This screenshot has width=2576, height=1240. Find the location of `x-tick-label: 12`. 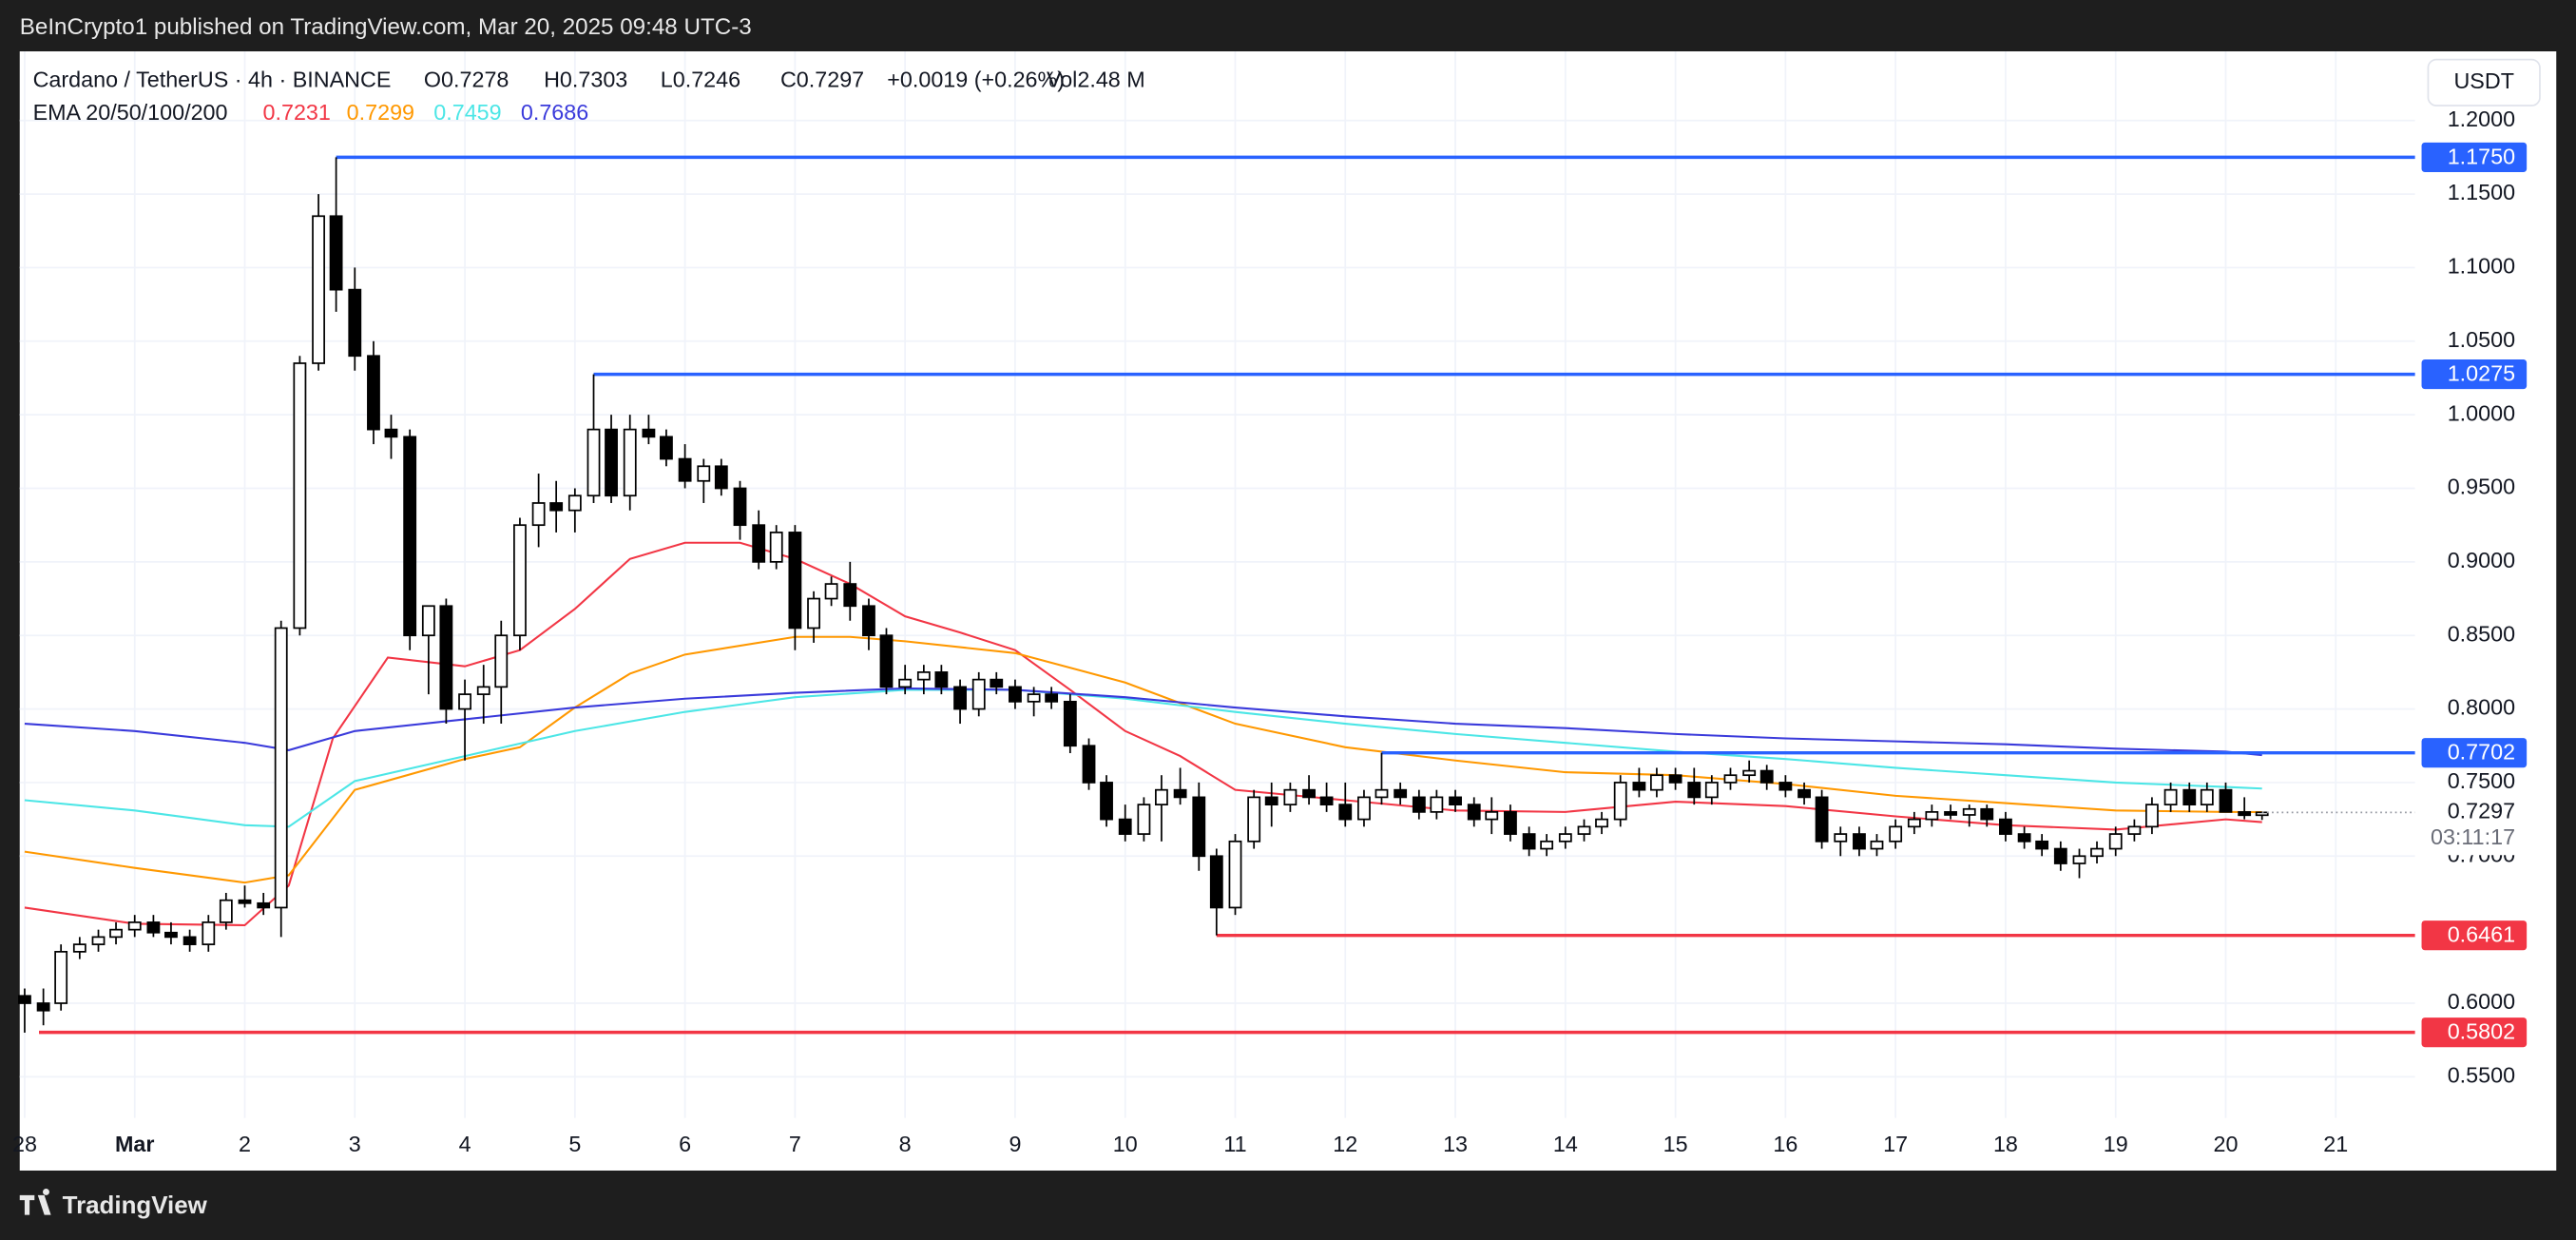

x-tick-label: 12 is located at coordinates (1345, 1144).